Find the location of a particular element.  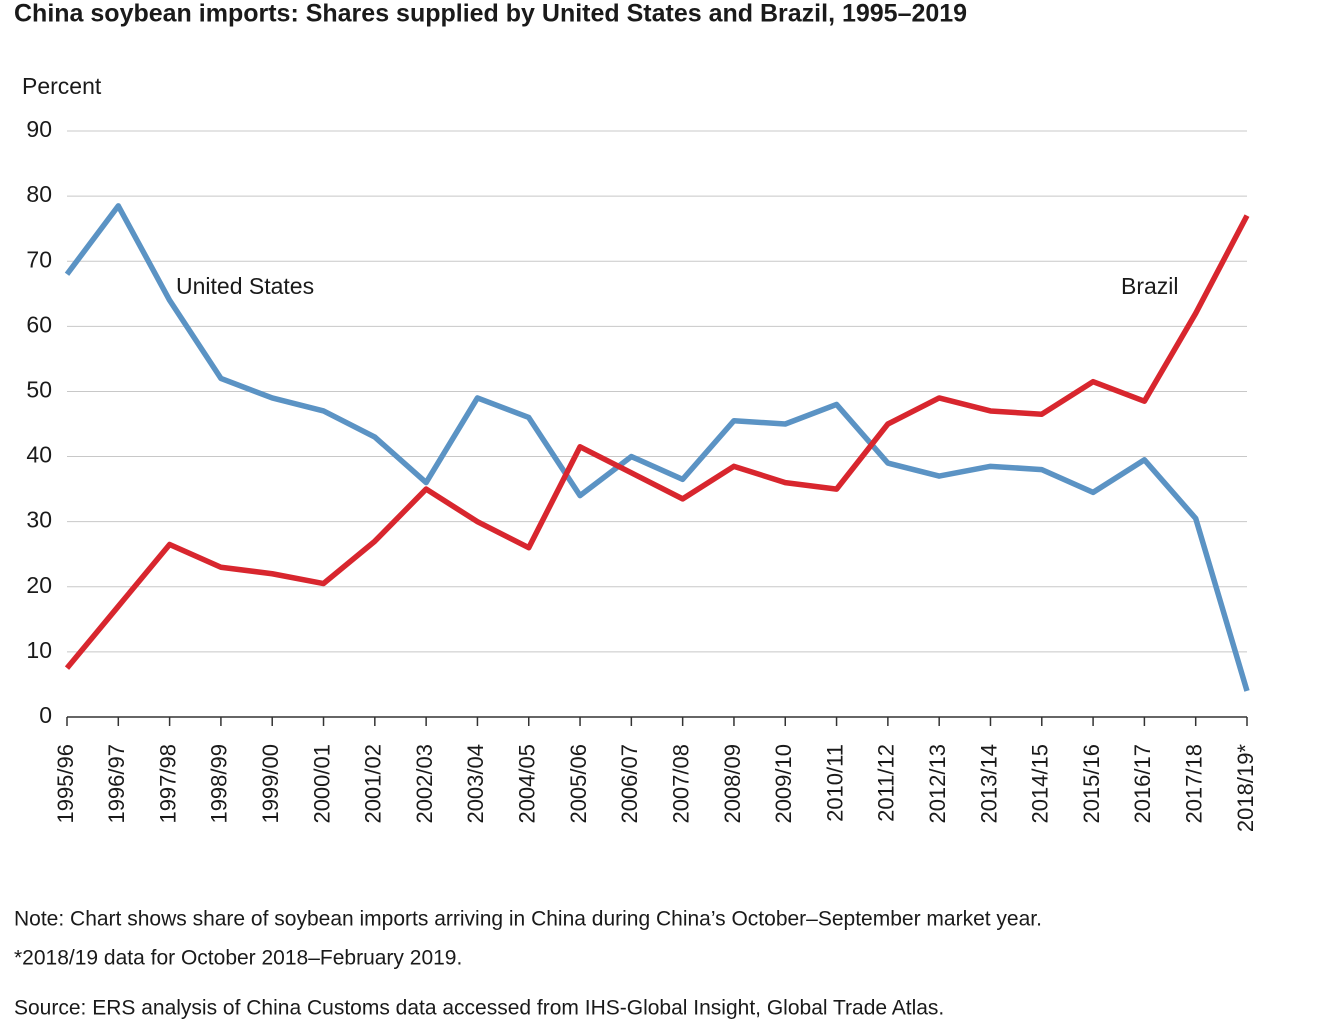

x-tick-label: 2005/06 is located at coordinates (578, 784).